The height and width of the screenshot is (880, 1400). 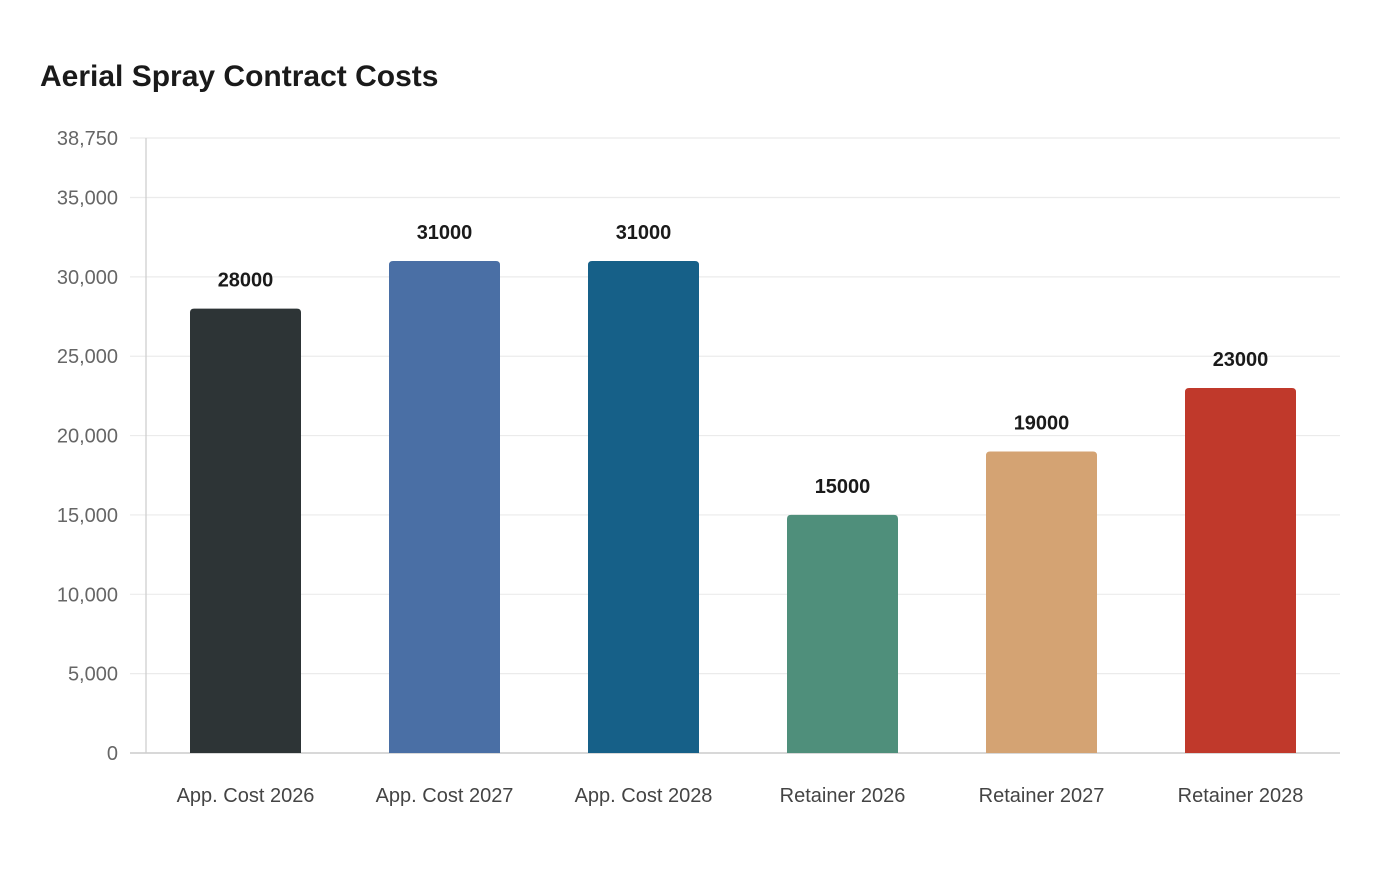 I want to click on y-tick-label: 0, so click(x=112, y=754).